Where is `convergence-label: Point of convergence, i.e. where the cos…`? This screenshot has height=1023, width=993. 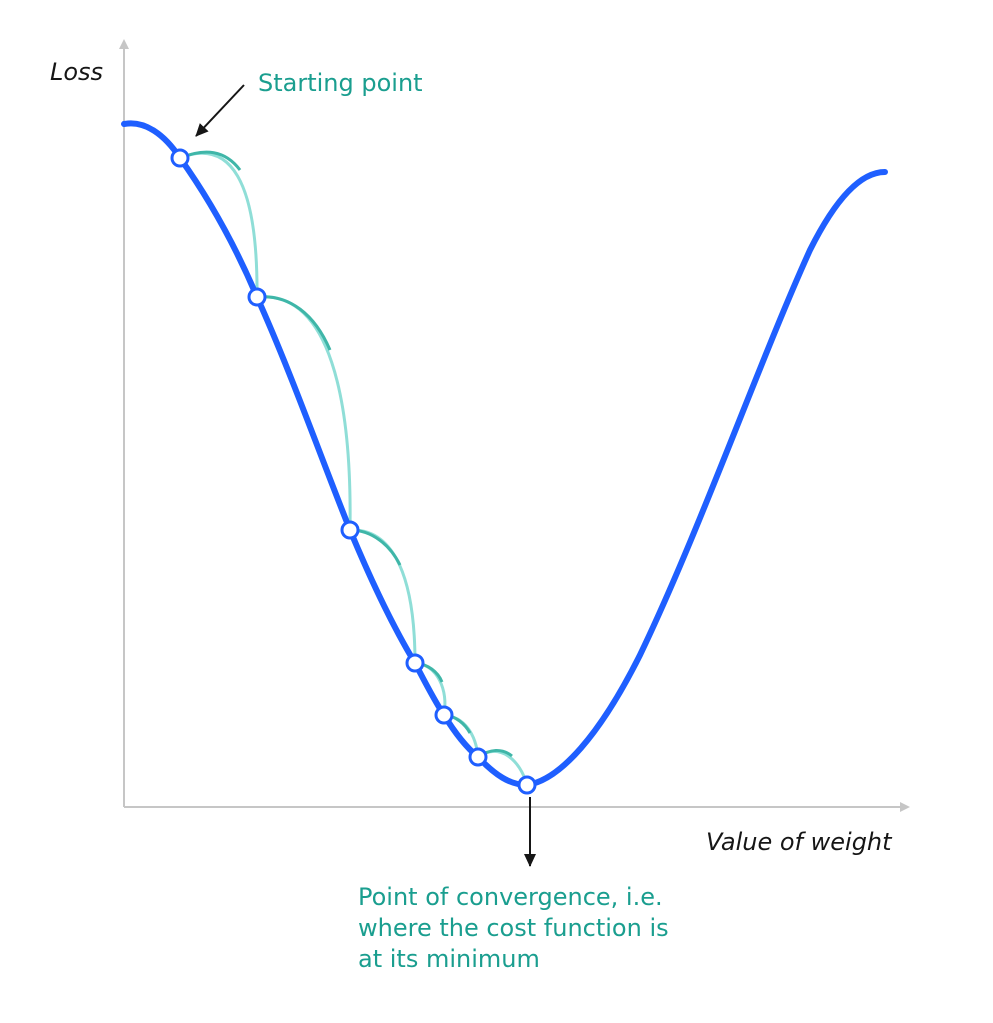 convergence-label: Point of convergence, i.e. where the cos… is located at coordinates (513, 929).